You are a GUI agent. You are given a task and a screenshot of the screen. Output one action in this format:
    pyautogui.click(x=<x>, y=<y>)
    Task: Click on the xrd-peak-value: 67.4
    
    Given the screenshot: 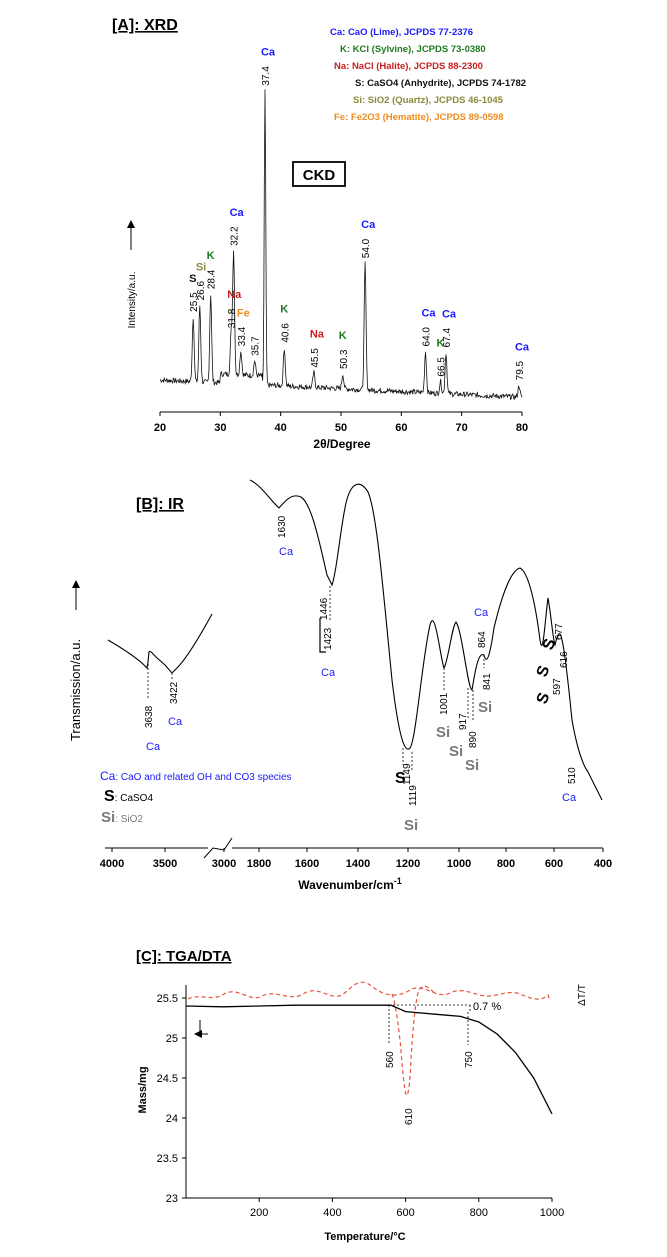 What is the action you would take?
    pyautogui.click(x=447, y=338)
    